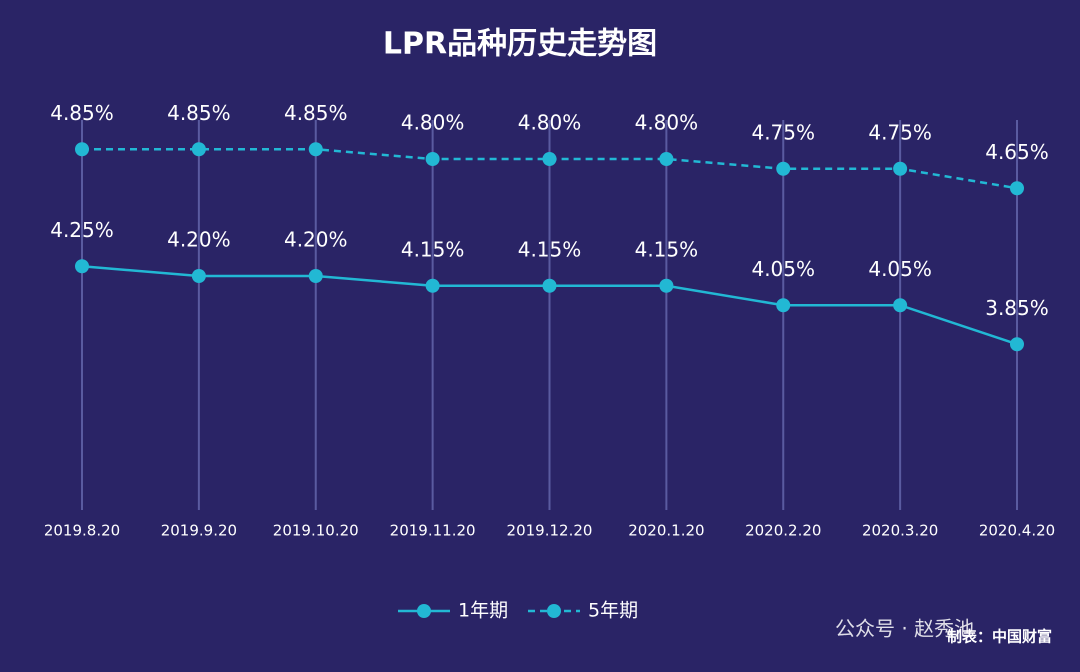 The width and height of the screenshot is (1080, 672). Describe the element at coordinates (1017, 531) in the screenshot. I see `x-tick-label: 2020.4.20` at that location.